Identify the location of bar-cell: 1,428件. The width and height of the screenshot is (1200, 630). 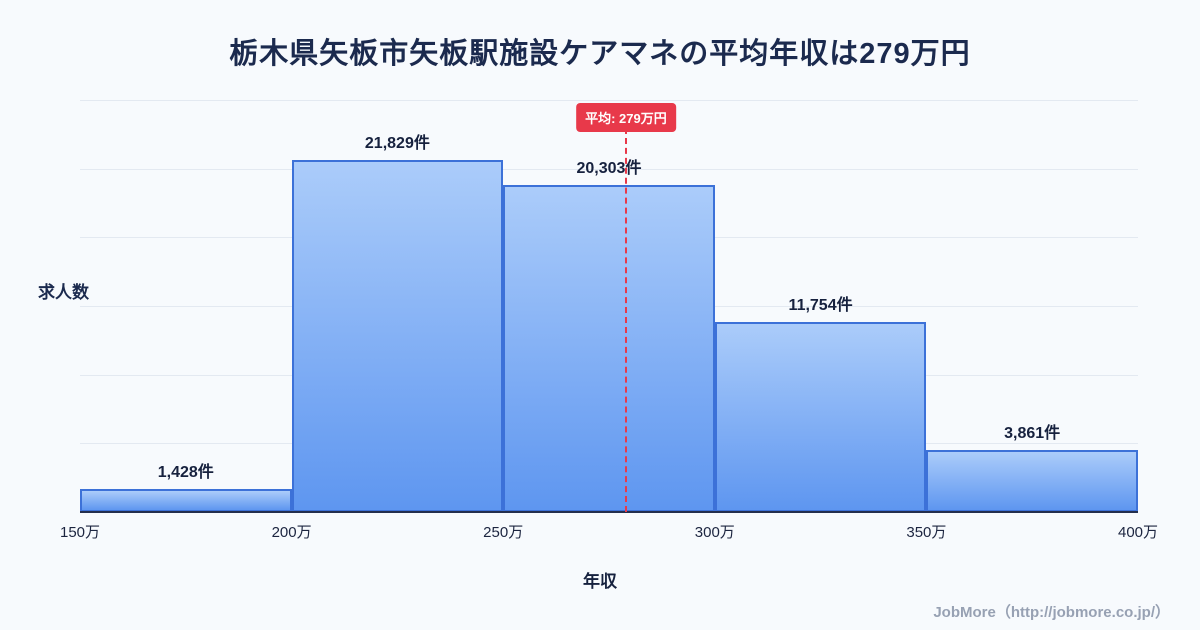
(186, 485).